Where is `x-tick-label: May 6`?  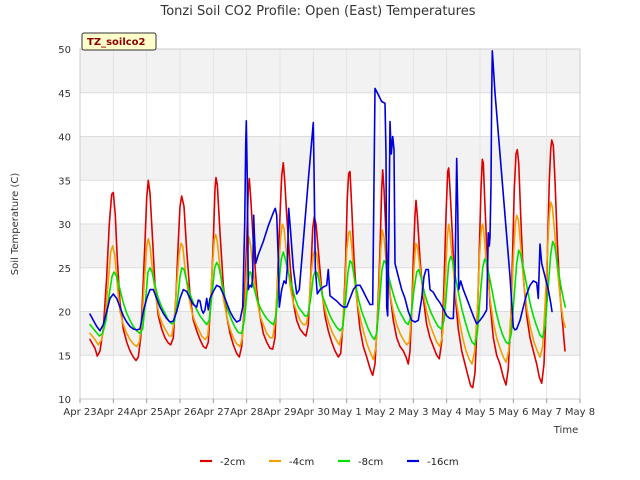
x-tick-label: May 6 is located at coordinates (513, 412).